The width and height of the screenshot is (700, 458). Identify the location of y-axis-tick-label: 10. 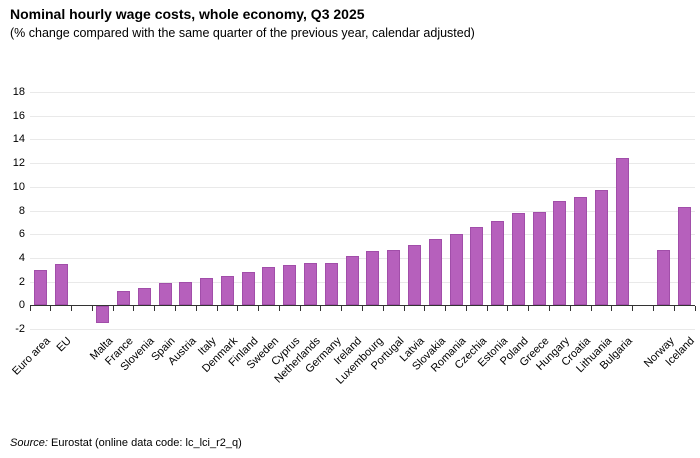
(18, 186).